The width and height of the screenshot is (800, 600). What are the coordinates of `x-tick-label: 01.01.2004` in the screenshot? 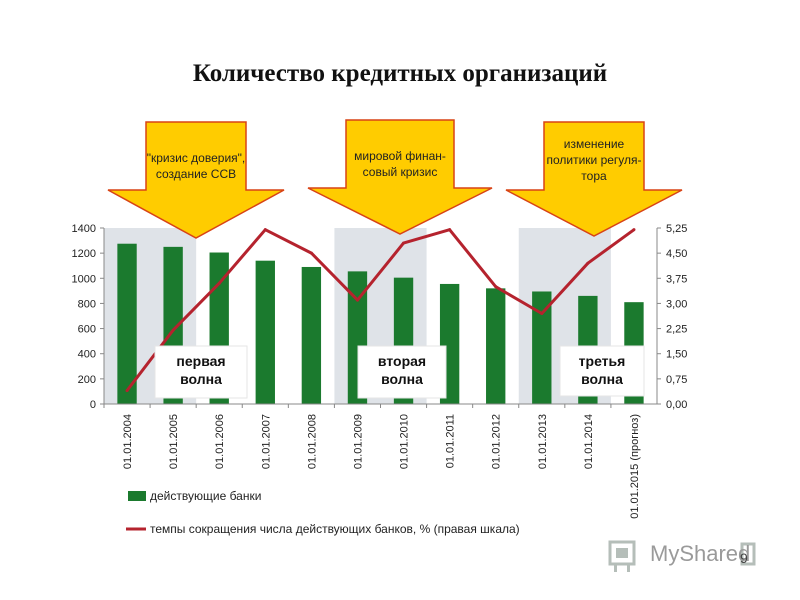 It's located at (128, 441).